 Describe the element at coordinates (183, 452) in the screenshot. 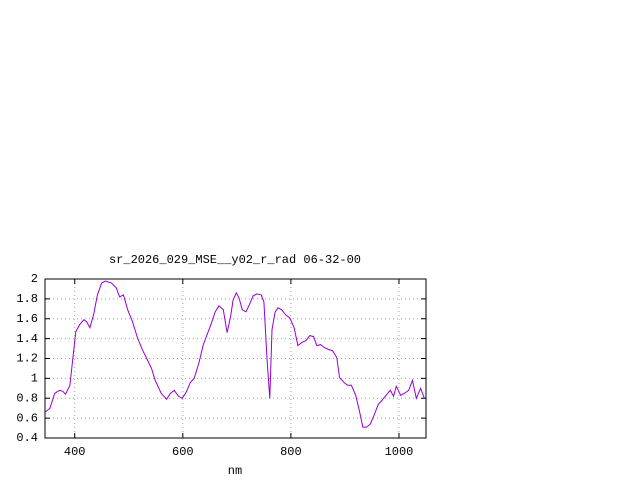

I see `x-tick-label: 600` at that location.